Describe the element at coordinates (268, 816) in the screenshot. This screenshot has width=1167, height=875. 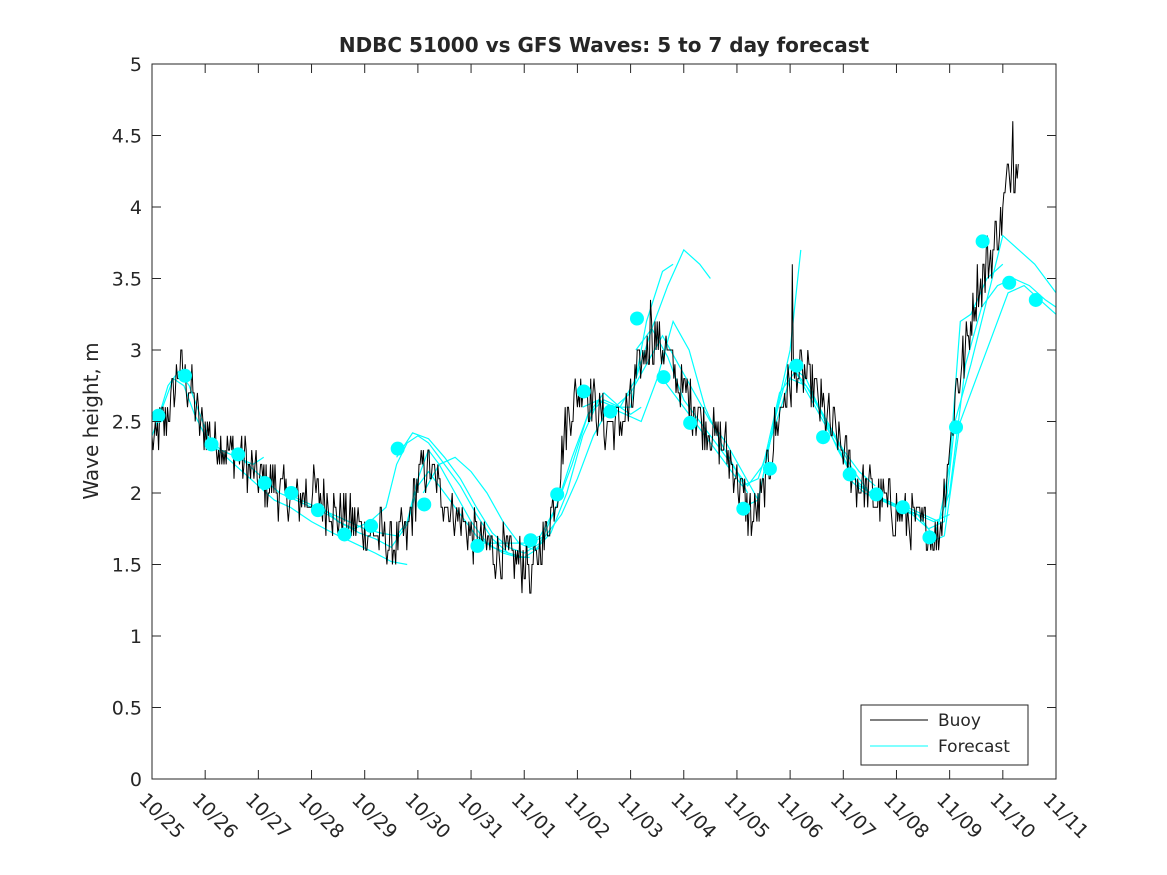
I see `x-tick-label: 10/27` at that location.